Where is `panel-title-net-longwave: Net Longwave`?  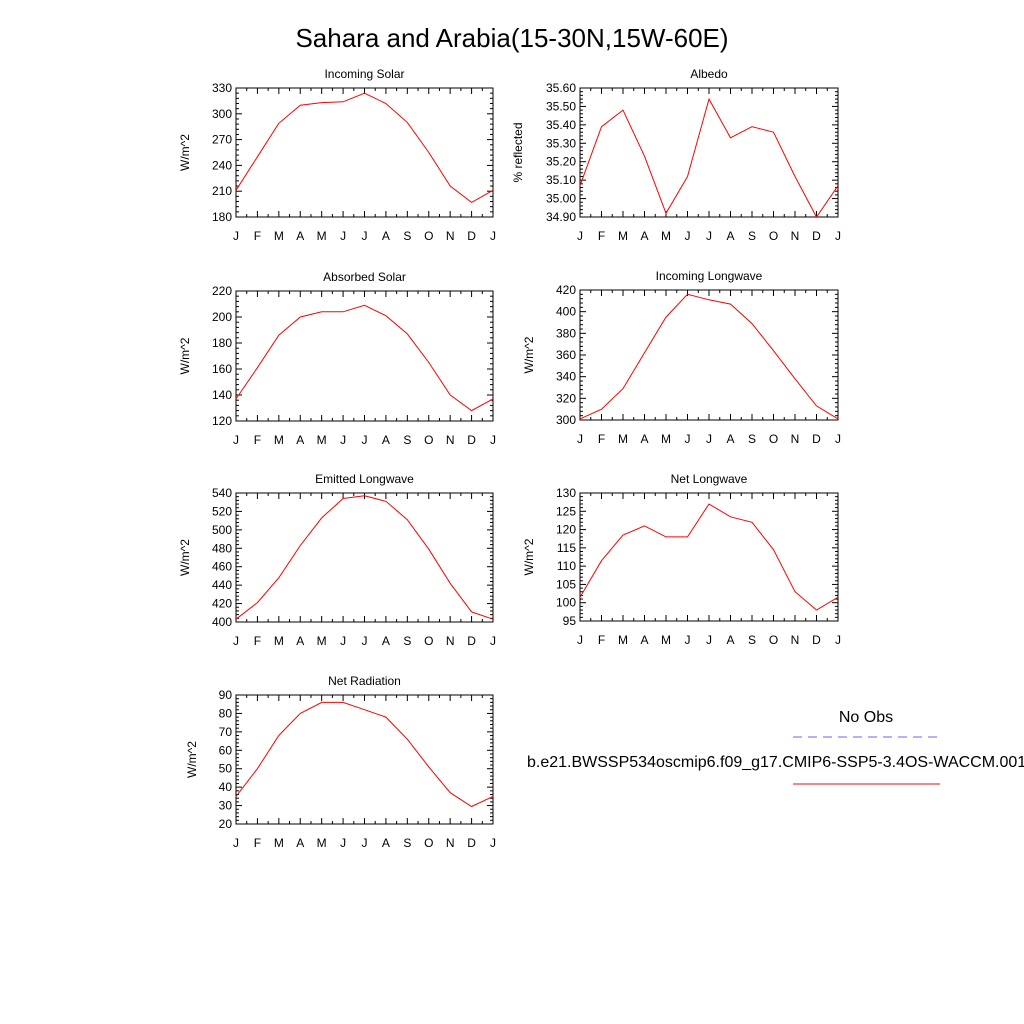 panel-title-net-longwave: Net Longwave is located at coordinates (709, 479).